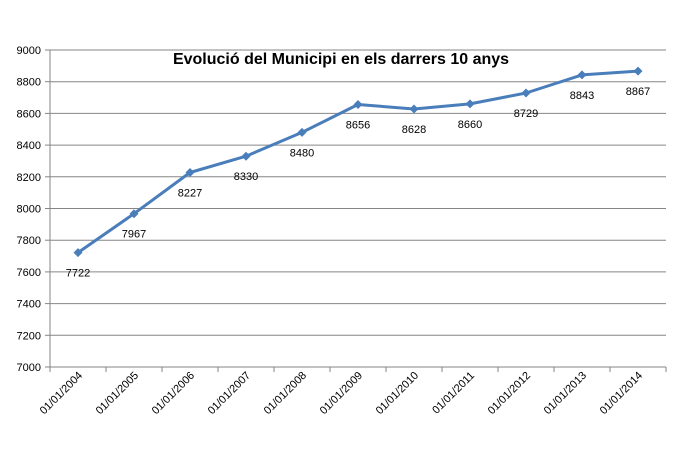 This screenshot has width=689, height=463. What do you see at coordinates (453, 393) in the screenshot?
I see `x-tick-label: 01/01/2011` at bounding box center [453, 393].